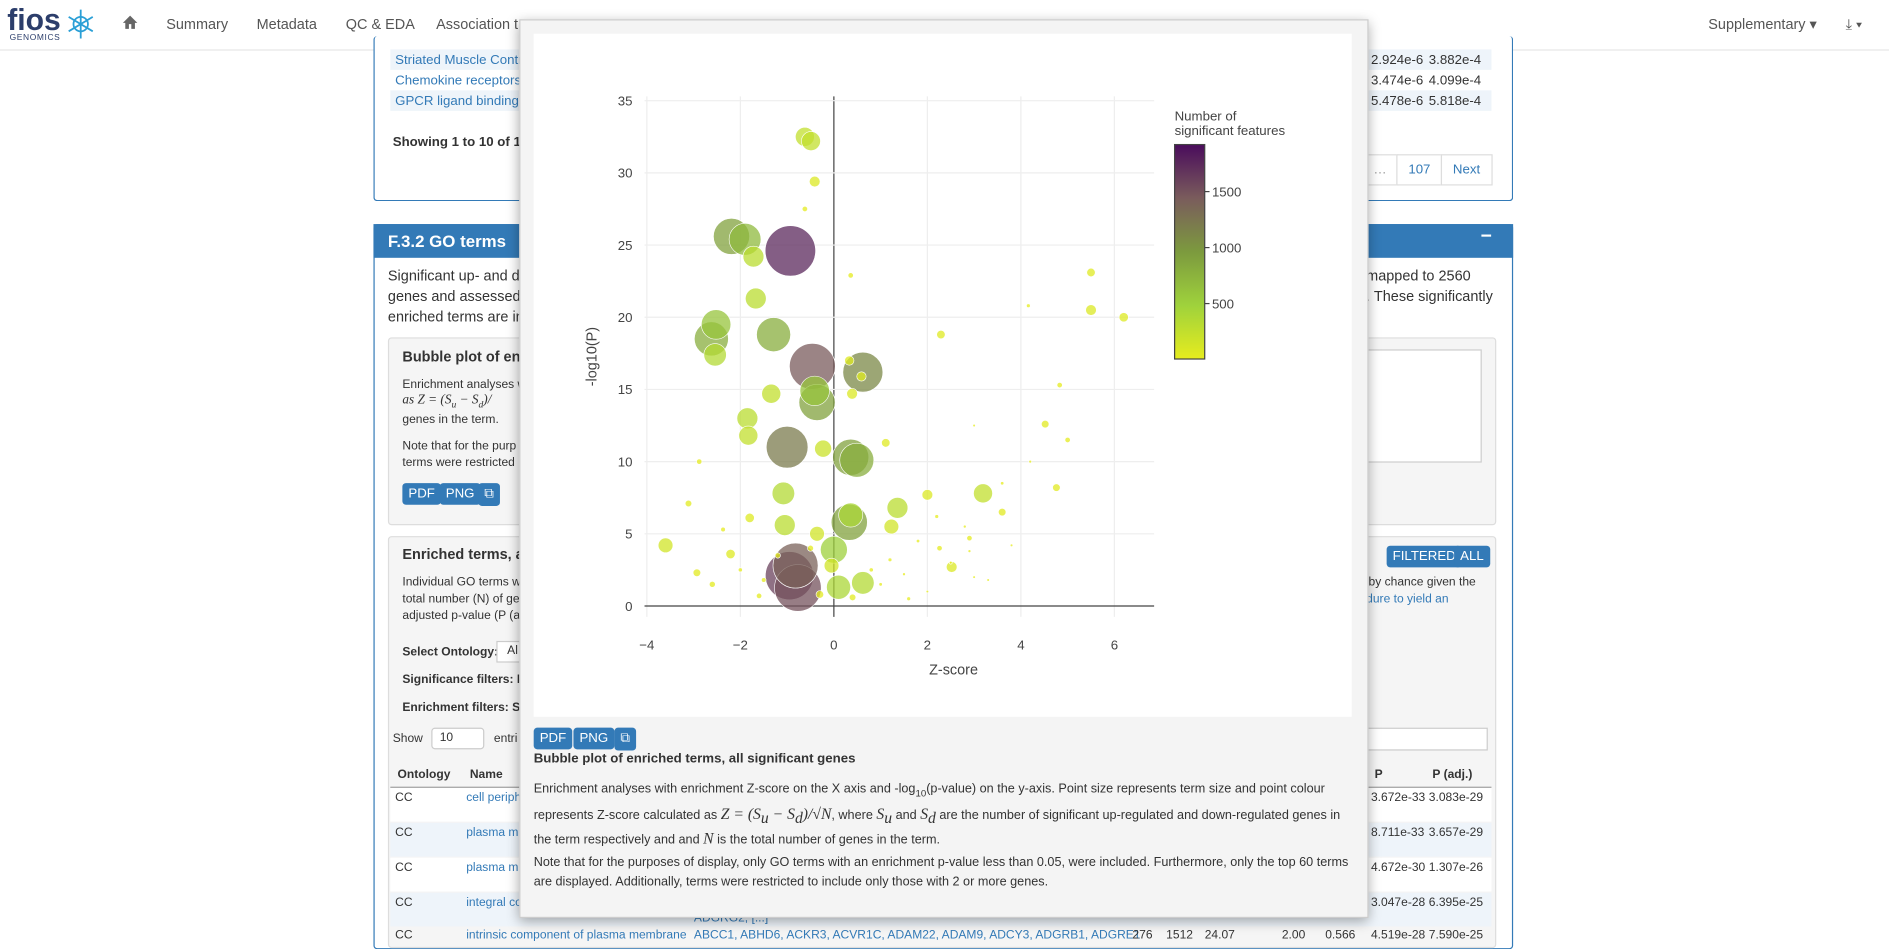  What do you see at coordinates (447, 241) in the screenshot?
I see `panel-title: F.3.2 GO terms` at bounding box center [447, 241].